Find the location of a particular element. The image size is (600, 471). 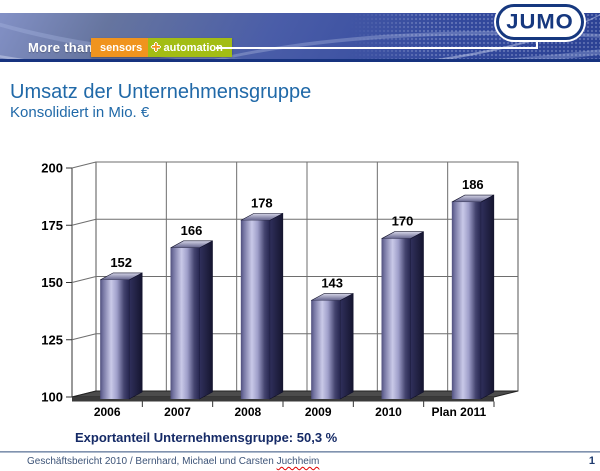

x-category-label: 2009 is located at coordinates (318, 412).